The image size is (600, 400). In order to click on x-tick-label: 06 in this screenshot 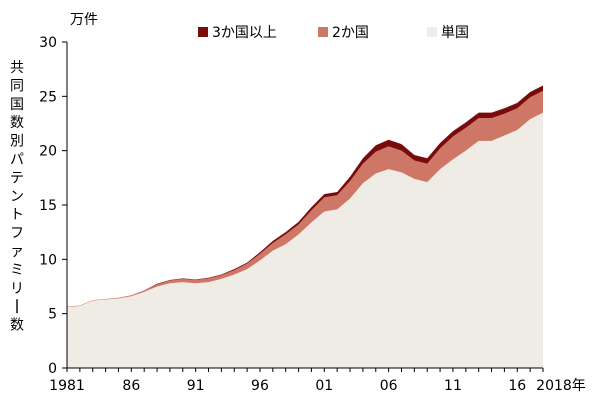, I will do `click(389, 386)`.